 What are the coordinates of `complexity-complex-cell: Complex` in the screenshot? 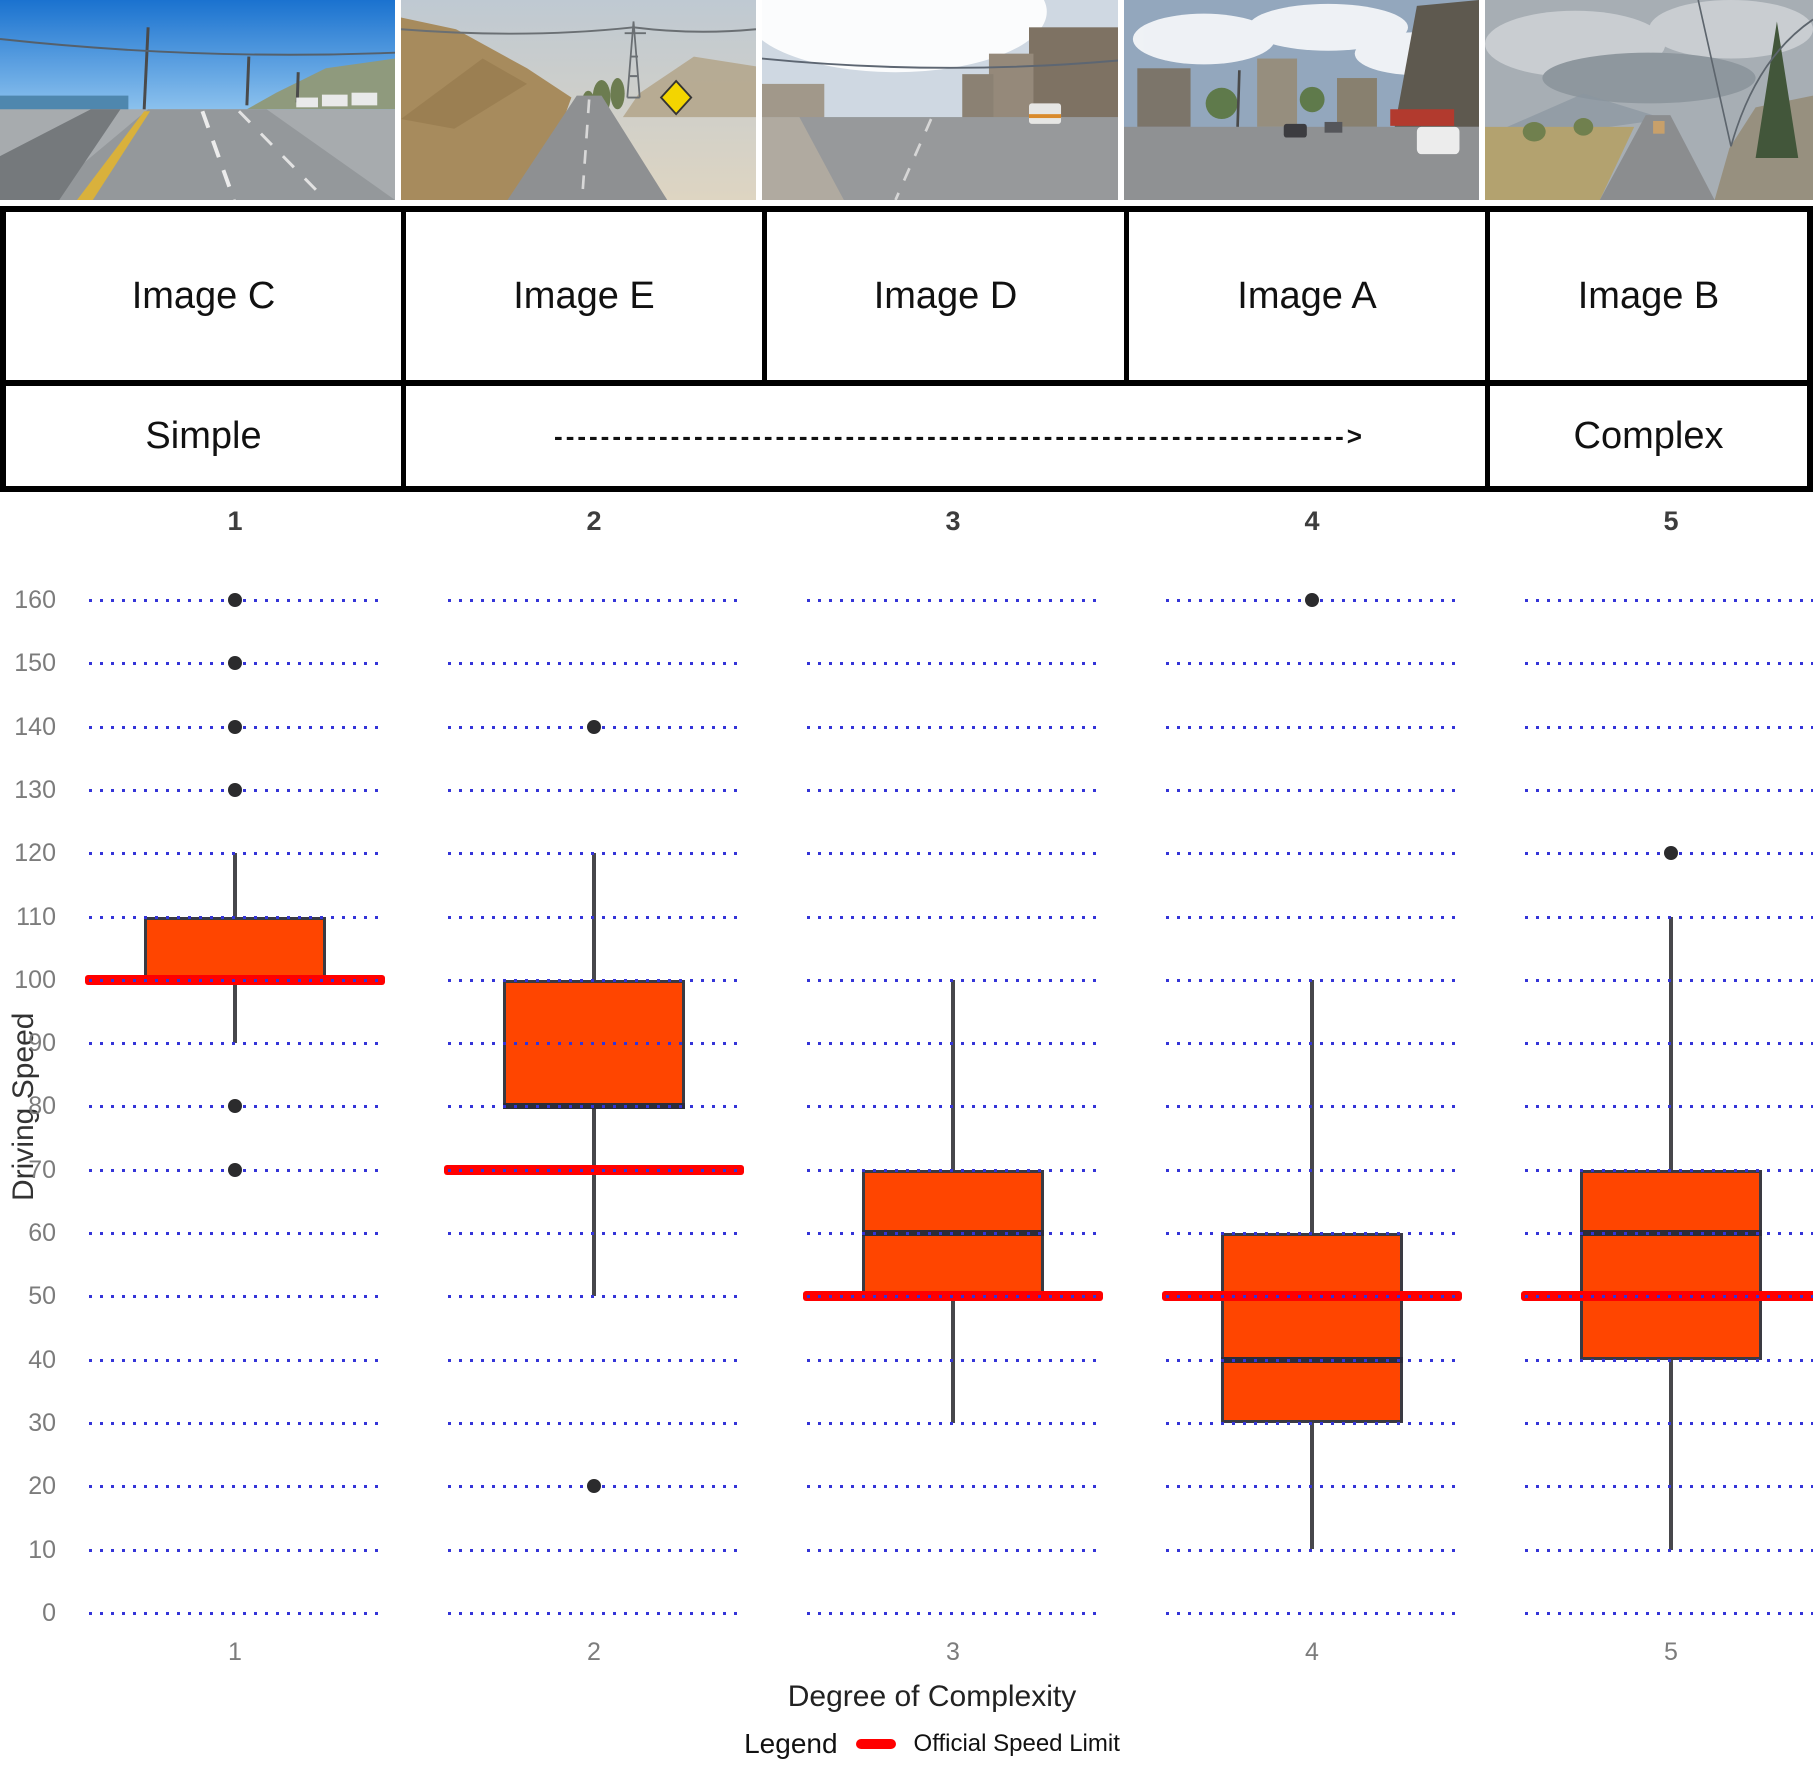 It's located at (1646, 436).